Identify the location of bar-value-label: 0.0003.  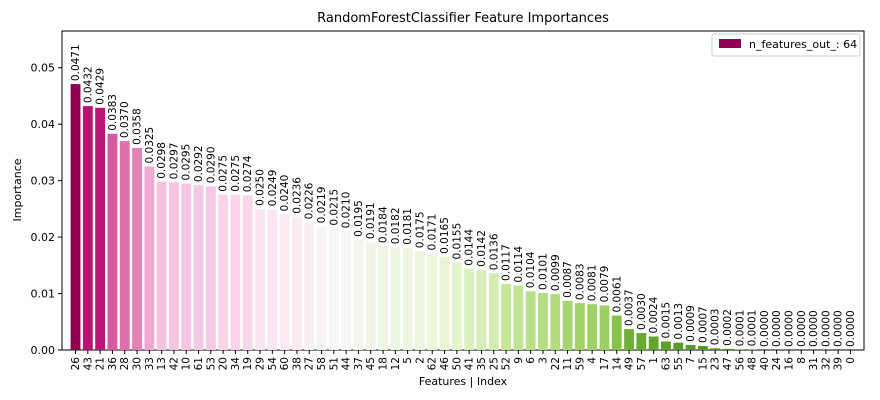
(716, 327).